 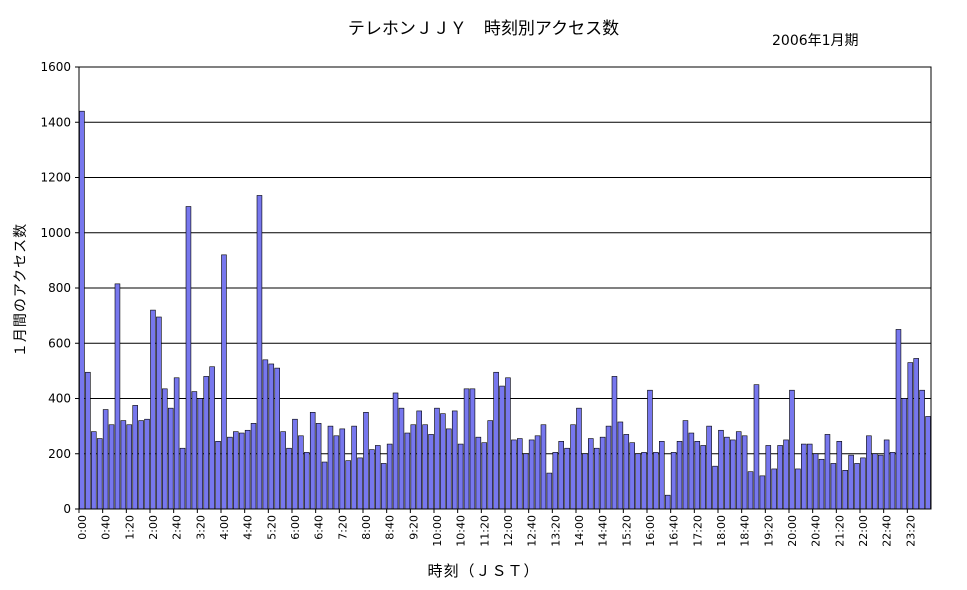 I want to click on x-tick-label: 8:00, so click(x=366, y=527).